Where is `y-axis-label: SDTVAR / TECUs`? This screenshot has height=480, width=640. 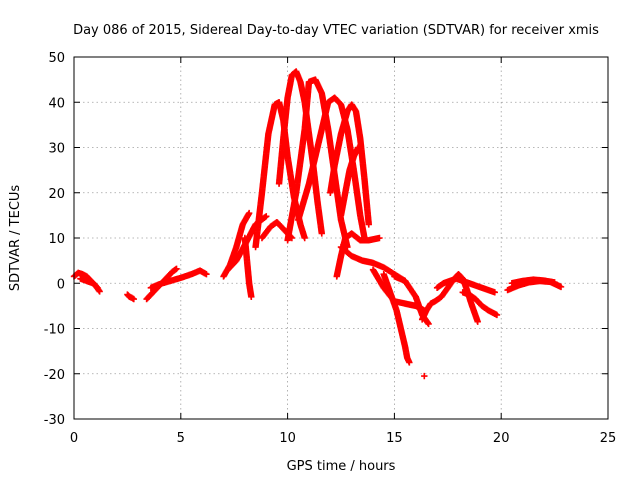
y-axis-label: SDTVAR / TECUs is located at coordinates (15, 238).